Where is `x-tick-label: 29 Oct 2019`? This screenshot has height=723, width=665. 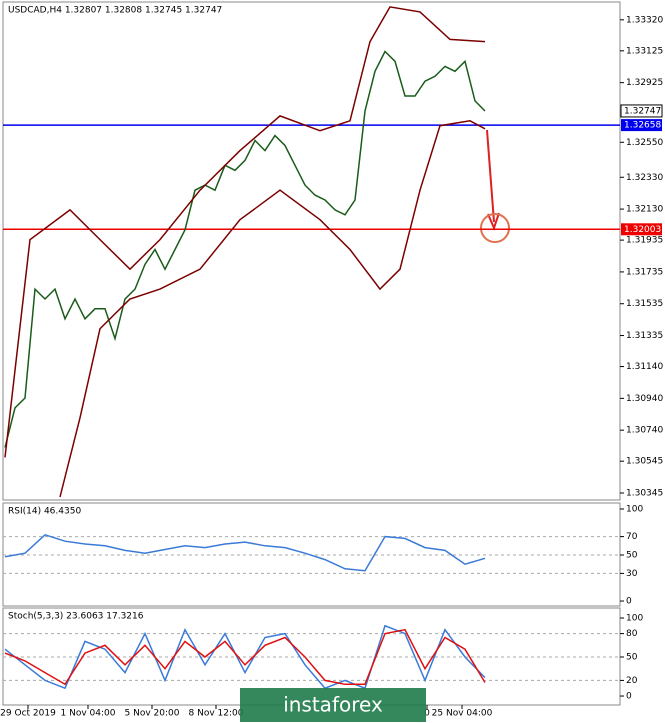
x-tick-label: 29 Oct 2019 is located at coordinates (28, 714).